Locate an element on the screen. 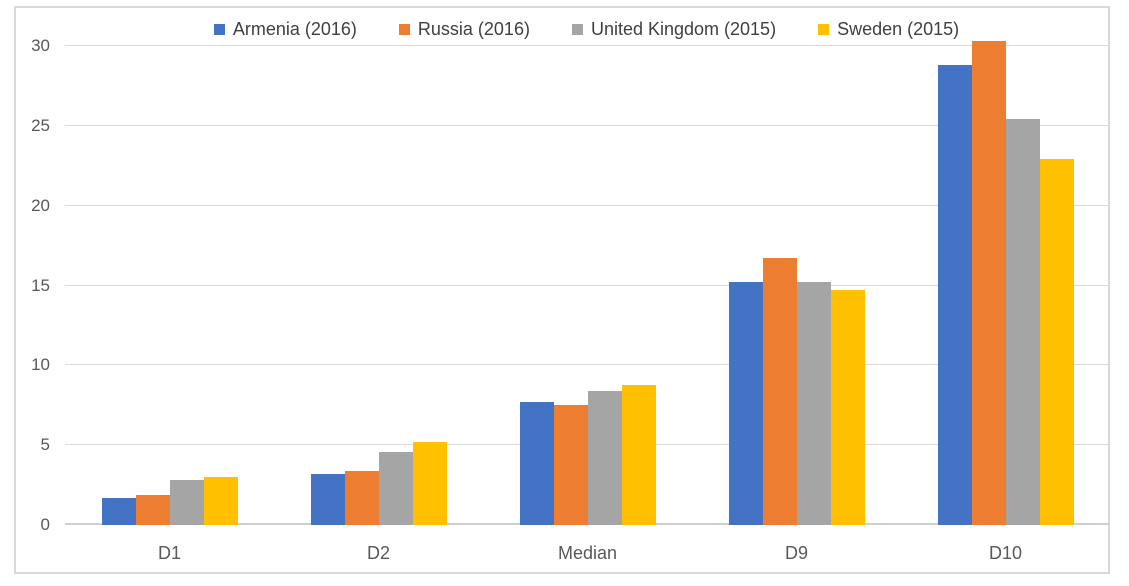 The image size is (1129, 586). legend-item: Russia (2016) is located at coordinates (464, 29).